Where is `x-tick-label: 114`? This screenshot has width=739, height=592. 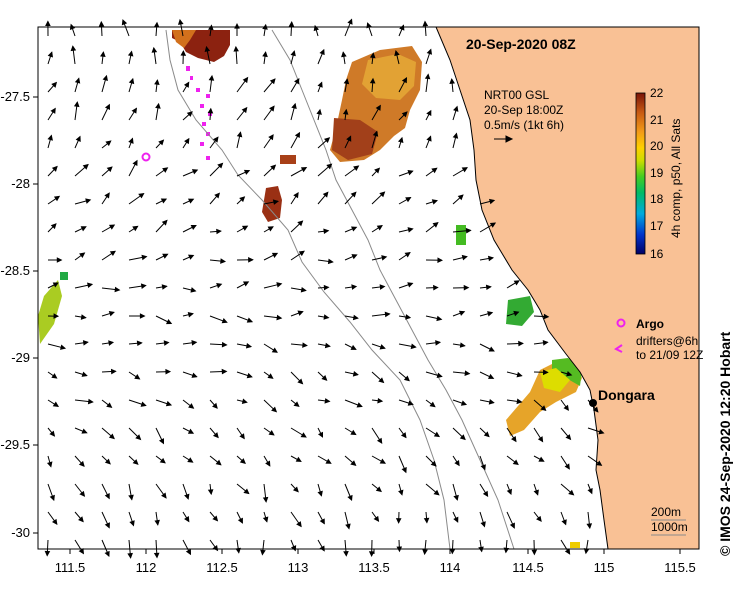
x-tick-label: 114 is located at coordinates (450, 567).